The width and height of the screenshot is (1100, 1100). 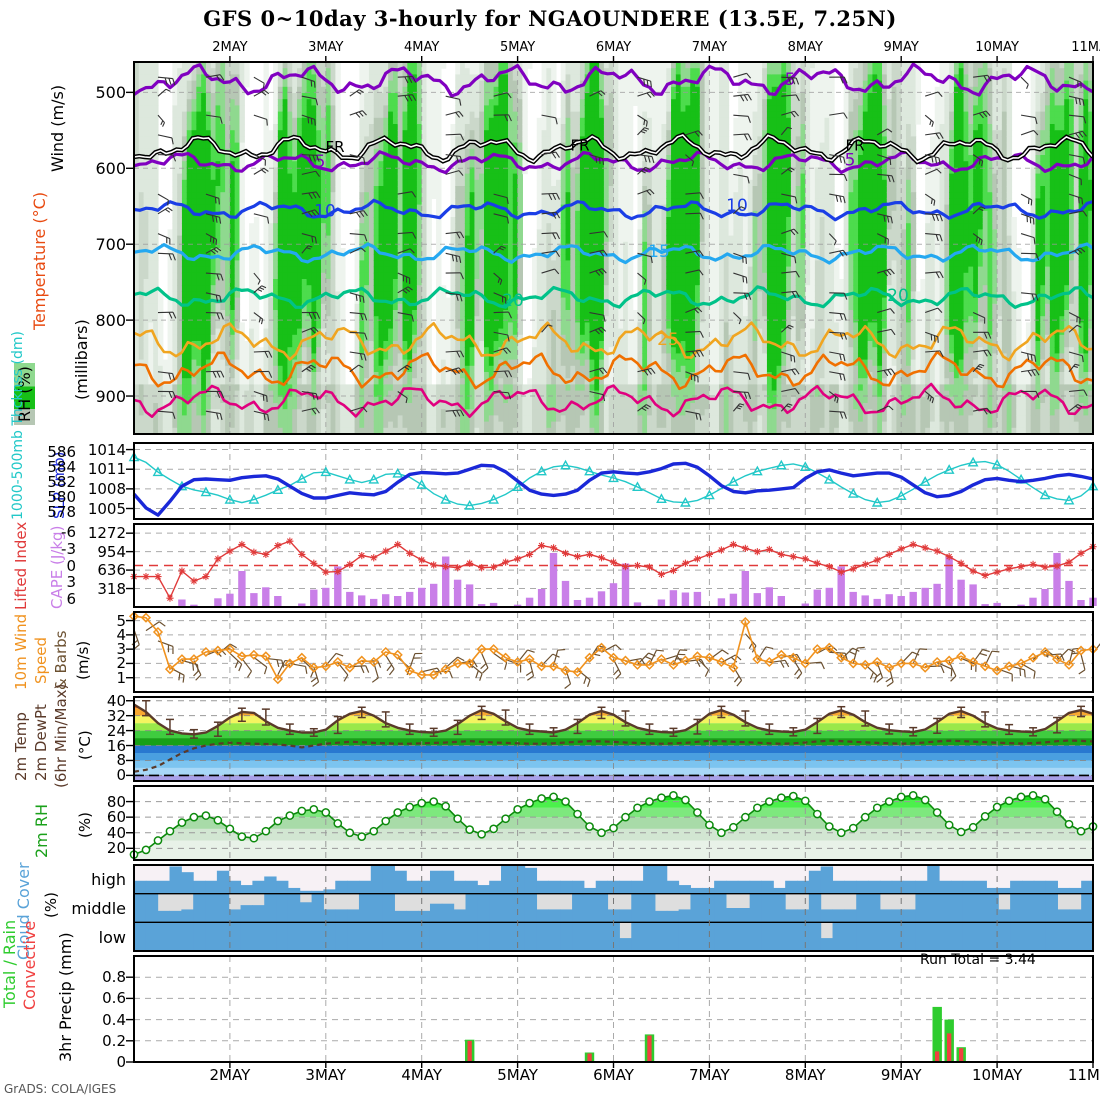 What do you see at coordinates (997, 47) in the screenshot?
I see `top-date-tick: 10MAY` at bounding box center [997, 47].